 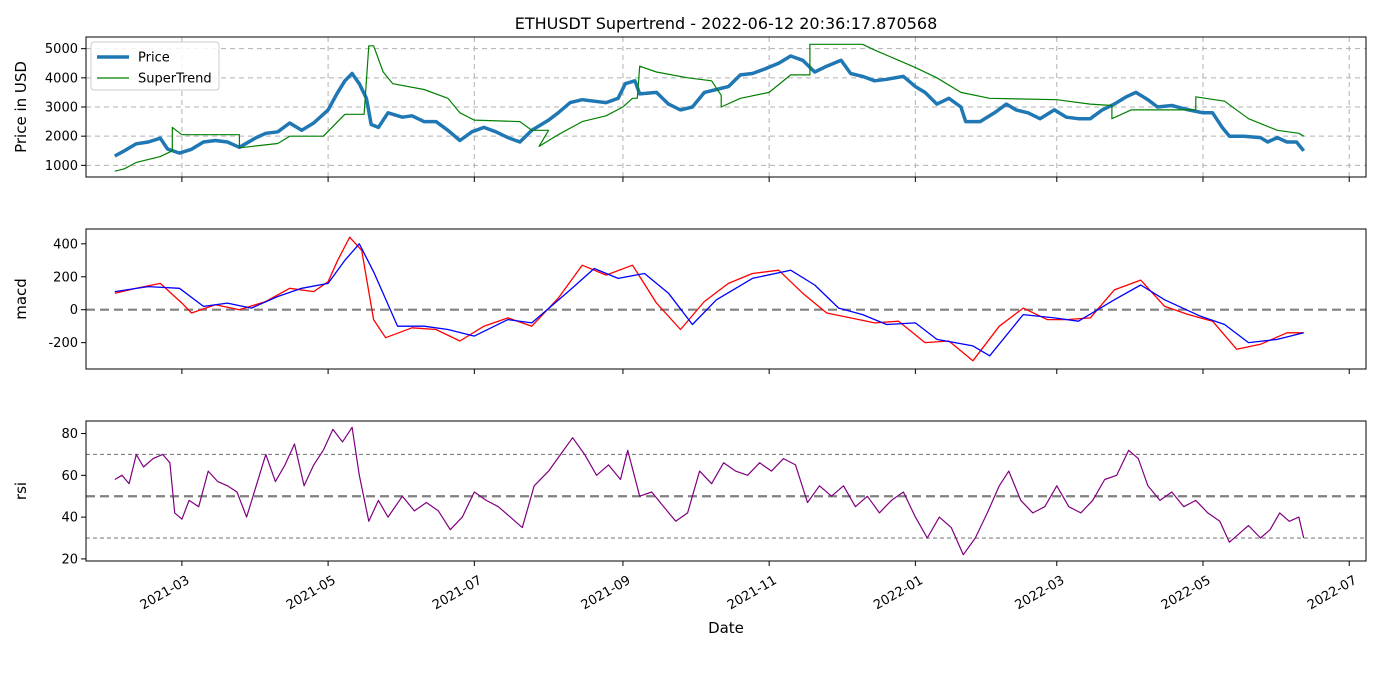 What do you see at coordinates (752, 593) in the screenshot?
I see `xtick-label-4: 2021-11` at bounding box center [752, 593].